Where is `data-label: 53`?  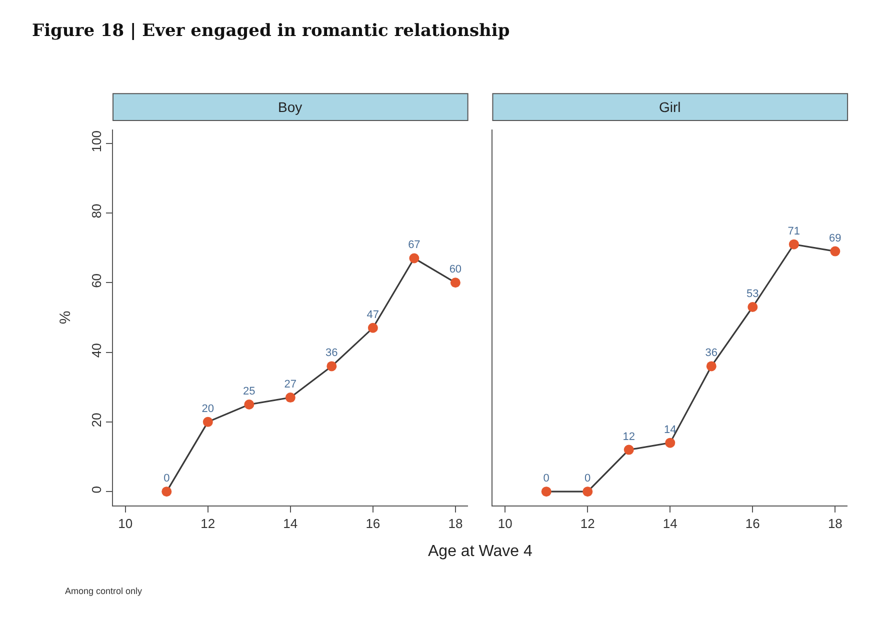
data-label: 53 is located at coordinates (752, 294).